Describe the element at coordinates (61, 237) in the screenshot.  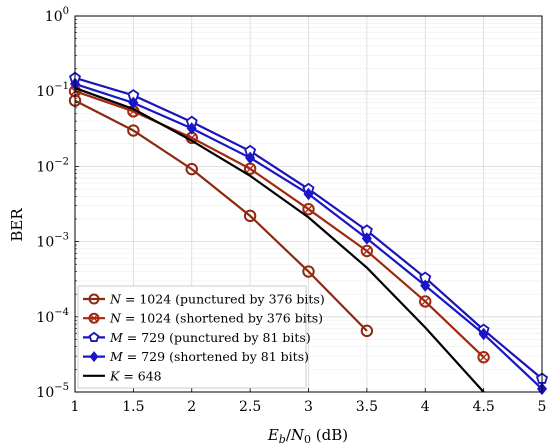
I see `y-tick-exponent: −3` at that location.